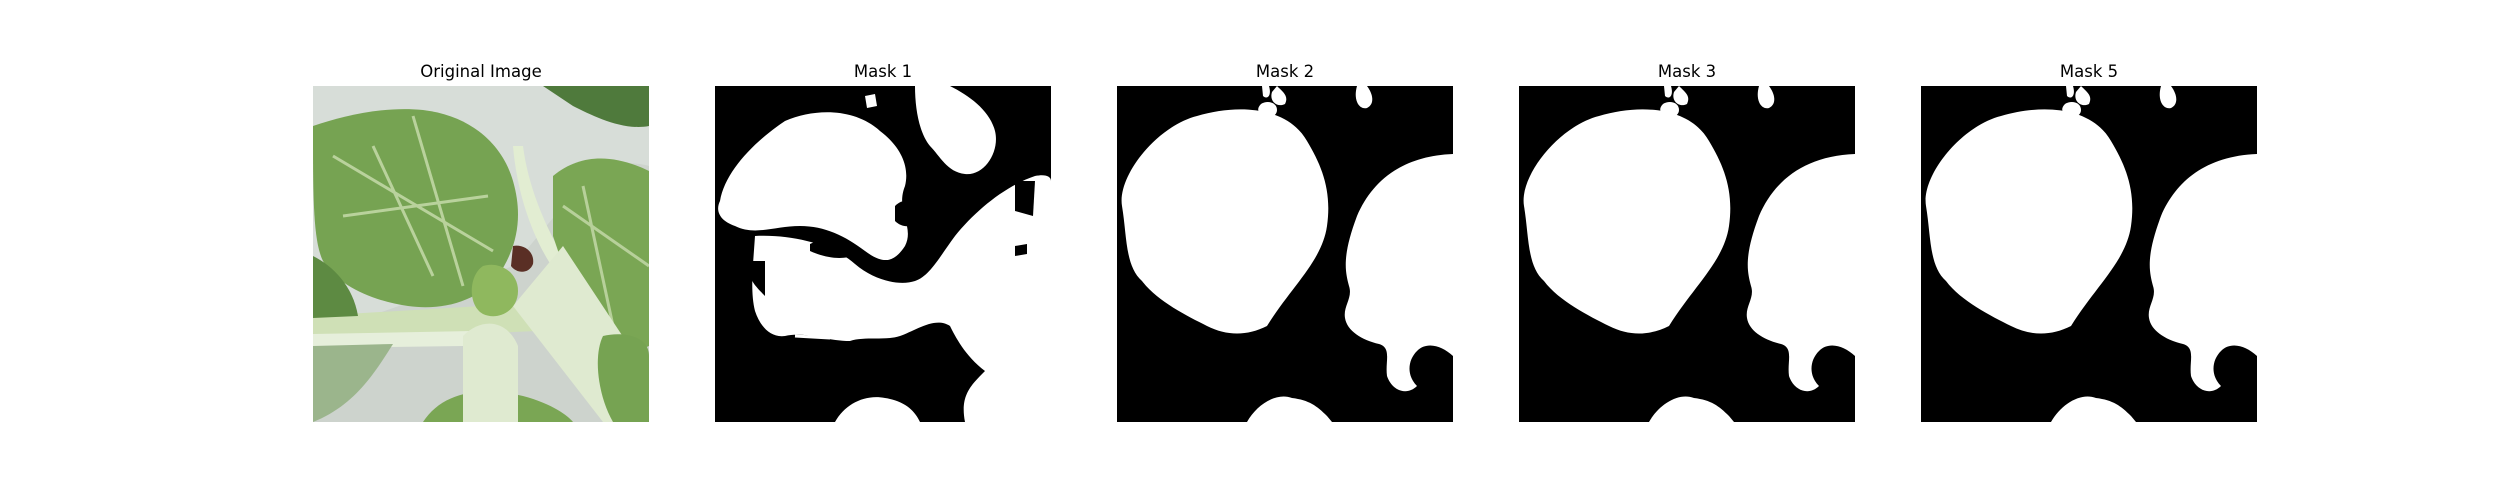 The height and width of the screenshot is (500, 2500). I want to click on panel-title: Original Image, so click(481, 71).